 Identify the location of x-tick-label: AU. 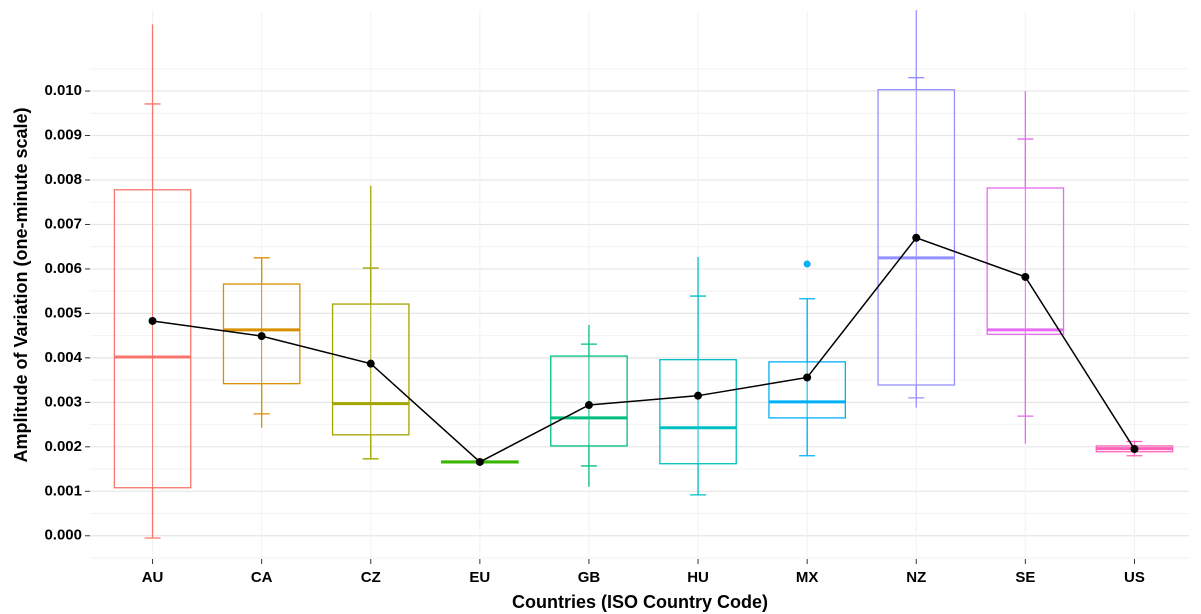
(153, 577).